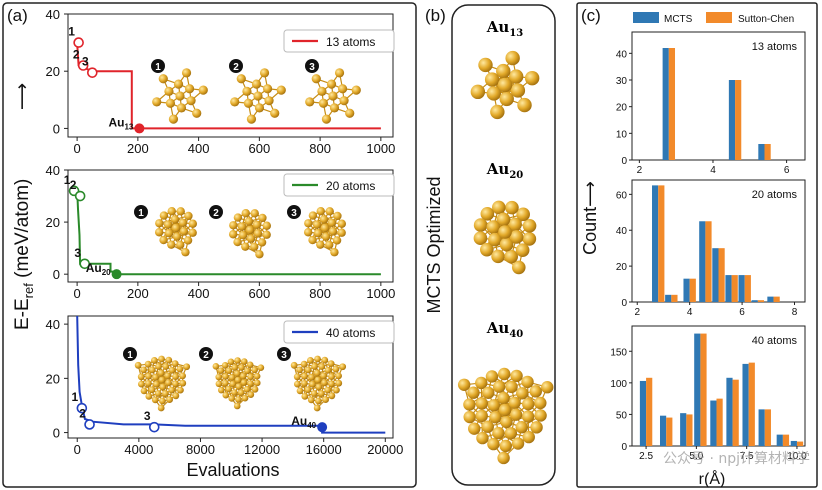 The image size is (822, 490). Describe the element at coordinates (718, 96) in the screenshot. I see `plot-frame` at that location.